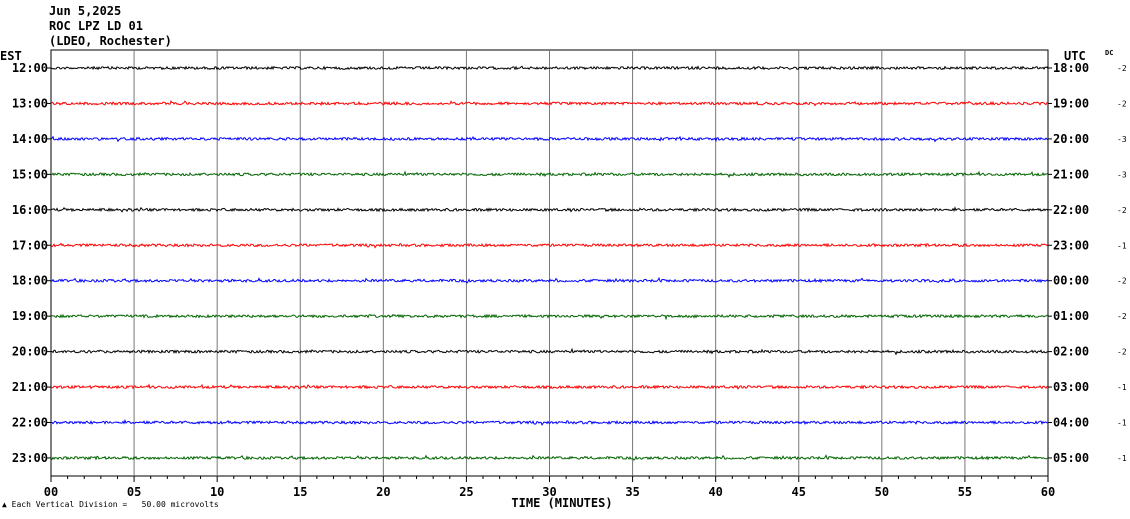 The width and height of the screenshot is (1130, 519). I want to click on utc-time-label: 20:00, so click(1071, 139).